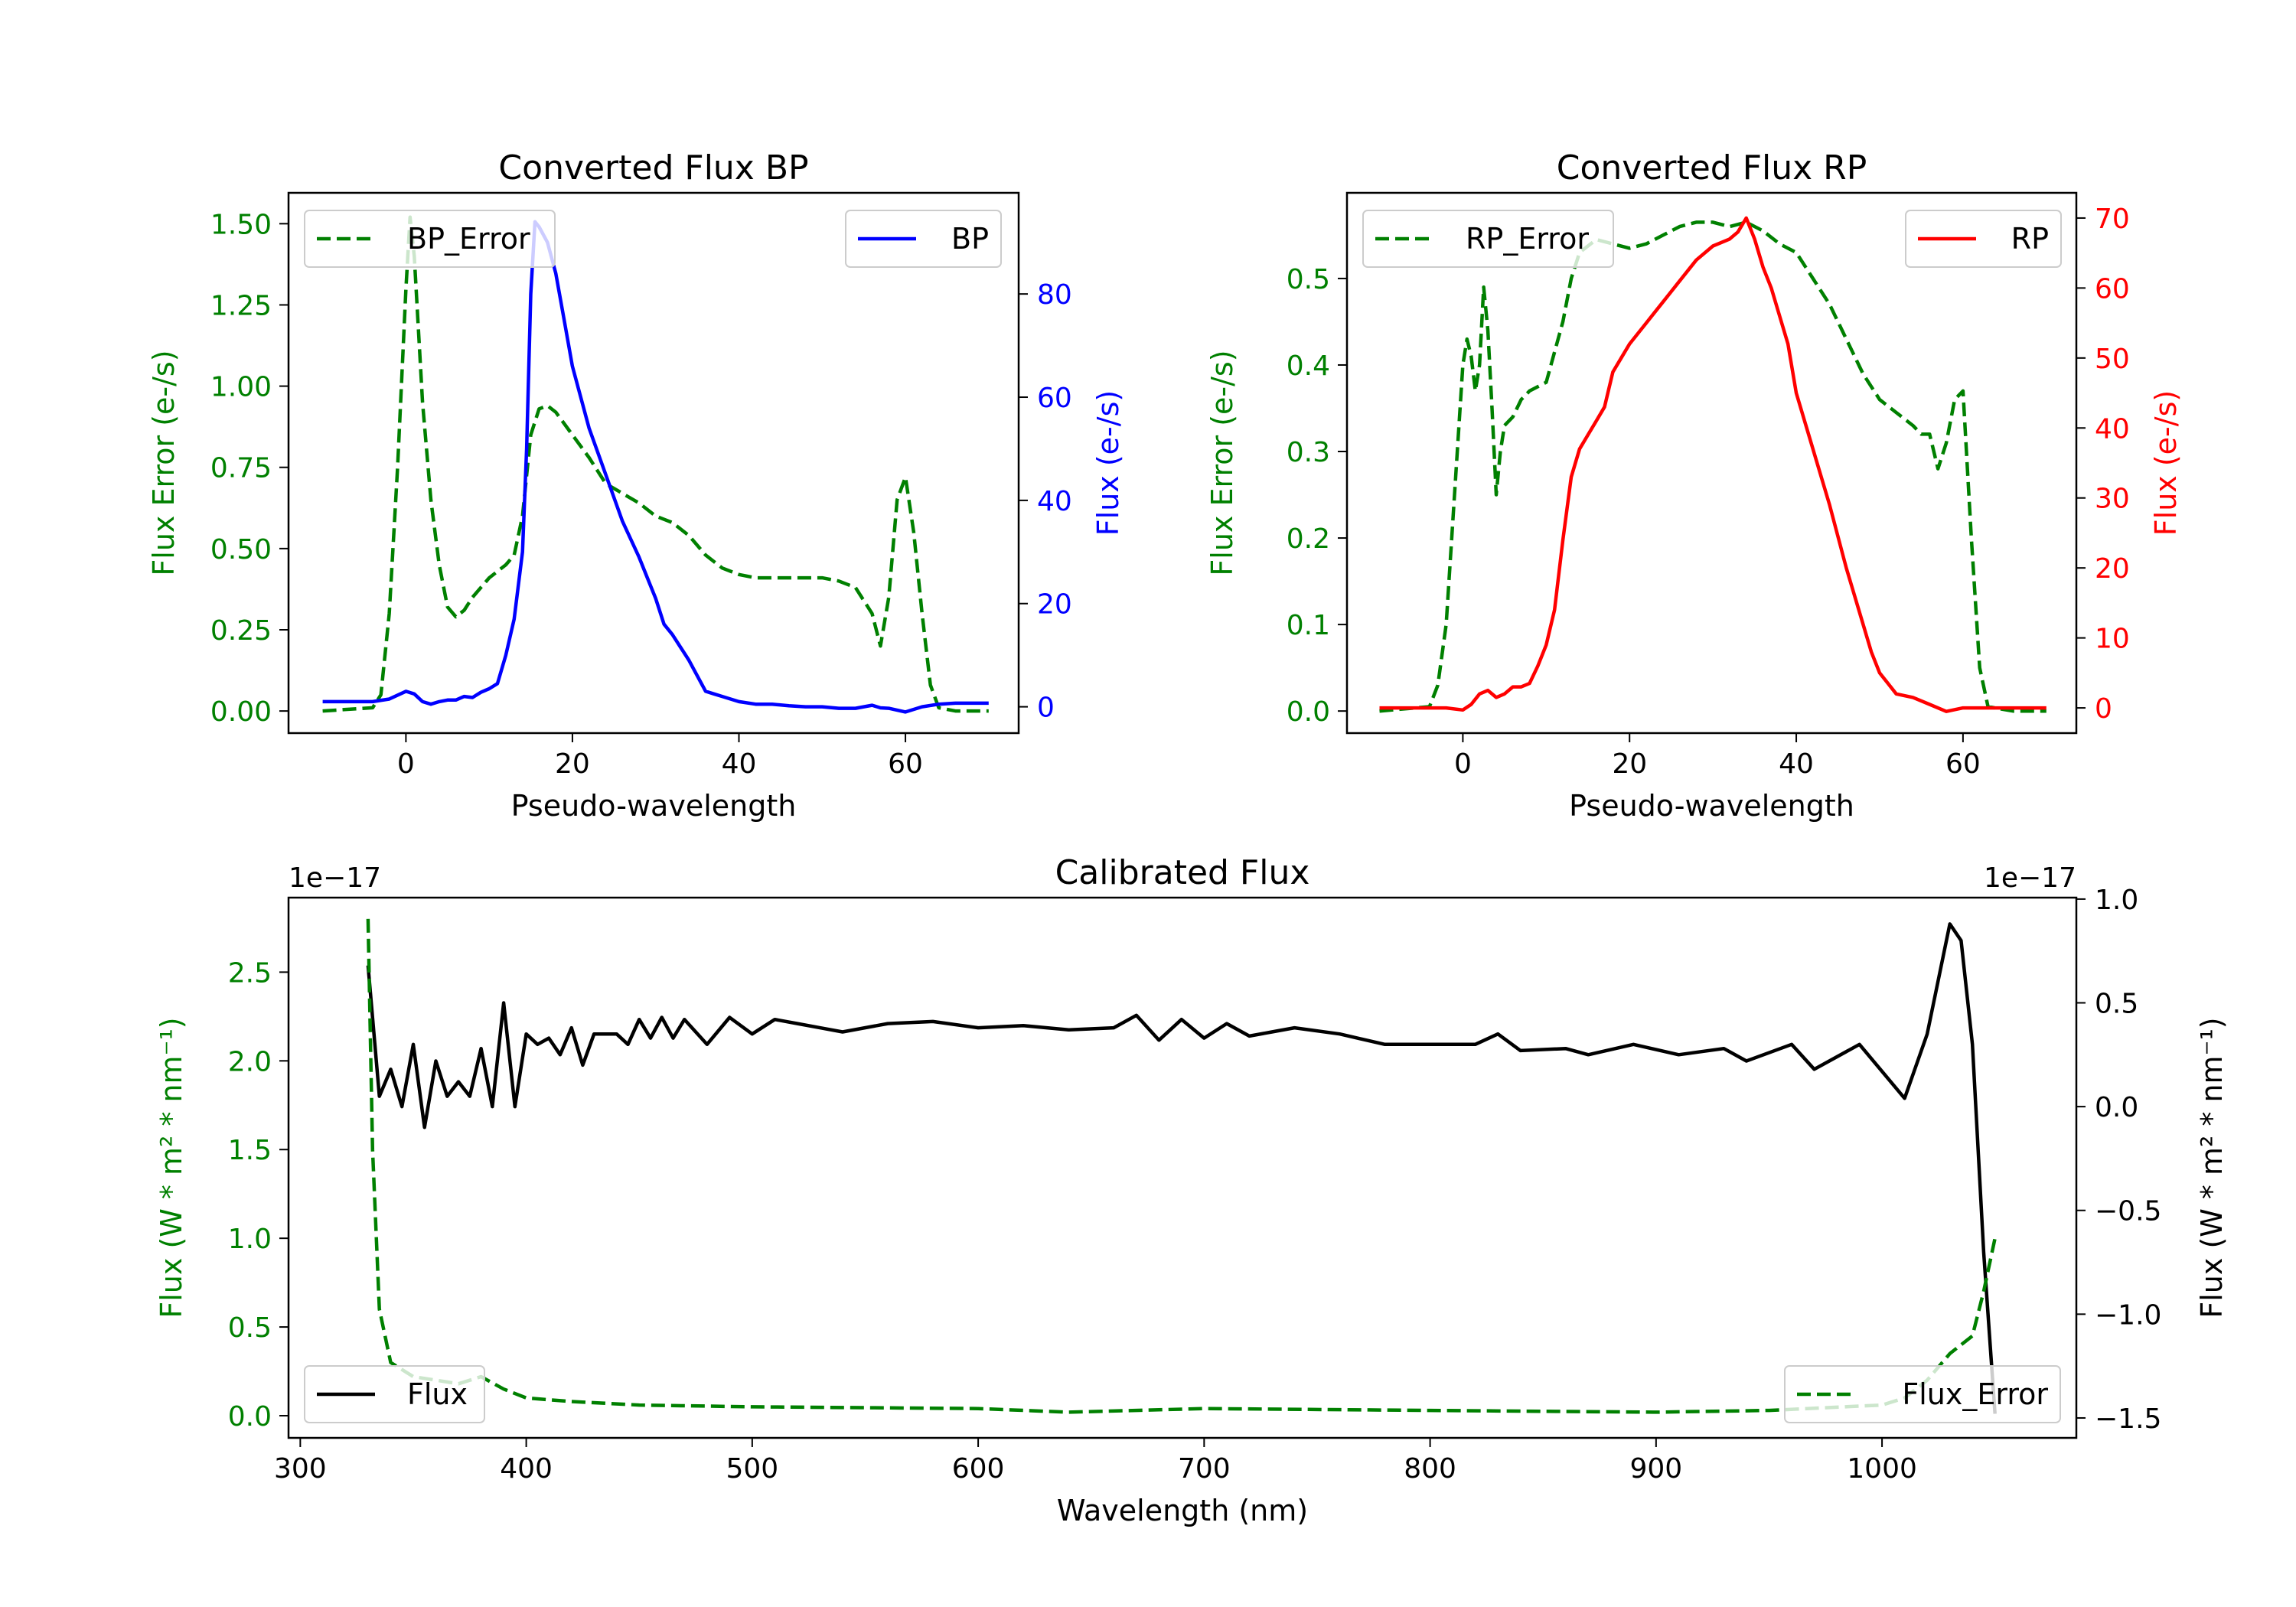  Describe the element at coordinates (300, 1469) in the screenshot. I see `x-tick-label: 300` at that location.